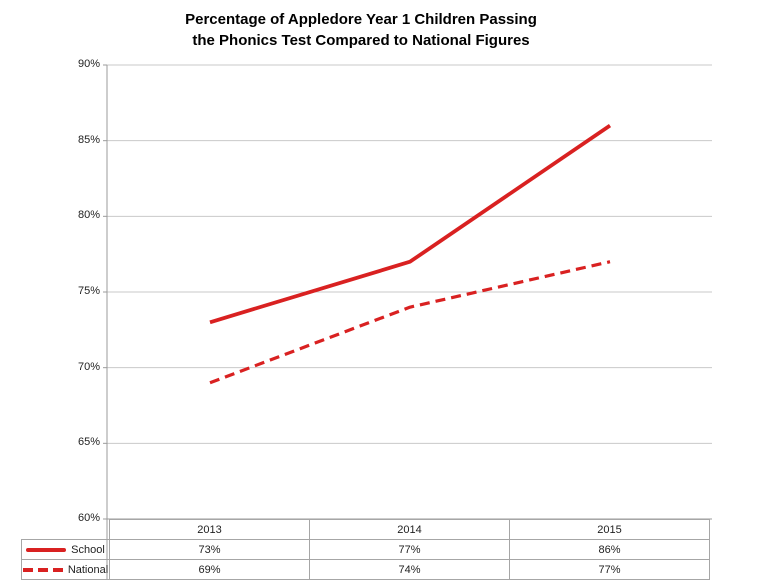 This screenshot has width=768, height=584. I want to click on column-header-2013: 2013, so click(209, 529).